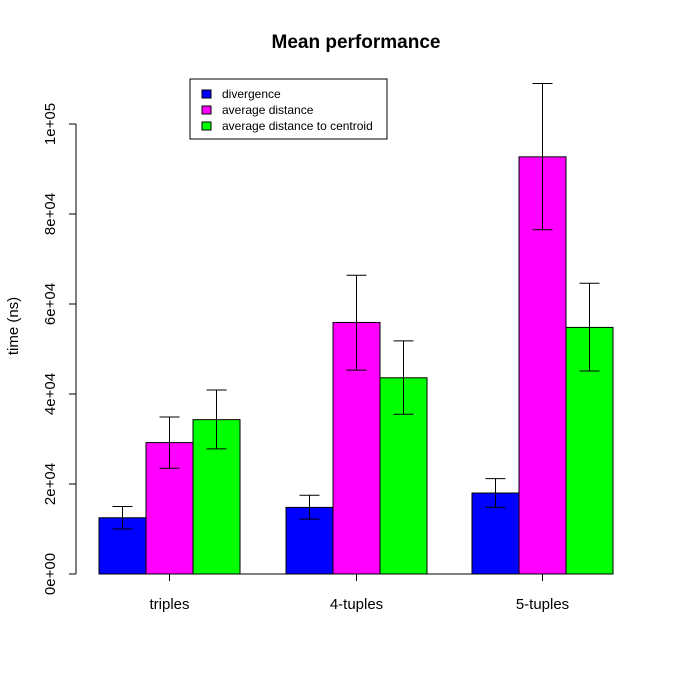  I want to click on x-tick-label-4-tuples: 4-tuples, so click(356, 604).